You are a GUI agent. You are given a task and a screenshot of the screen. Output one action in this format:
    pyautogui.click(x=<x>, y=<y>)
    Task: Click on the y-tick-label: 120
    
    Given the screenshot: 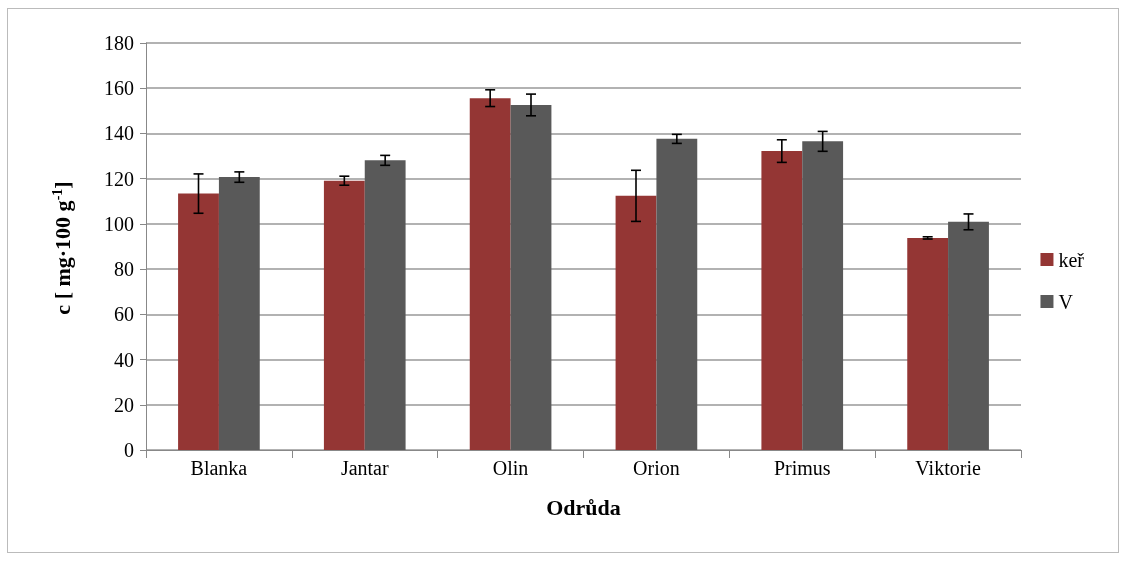 What is the action you would take?
    pyautogui.click(x=119, y=178)
    